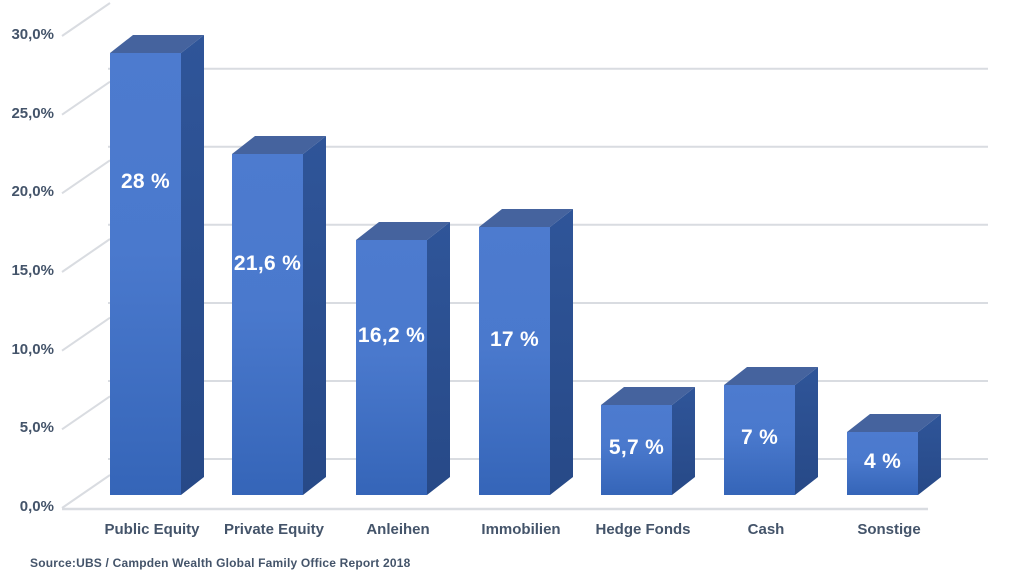 The height and width of the screenshot is (577, 1024). Describe the element at coordinates (514, 339) in the screenshot. I see `bar-value-label: 17 %` at that location.